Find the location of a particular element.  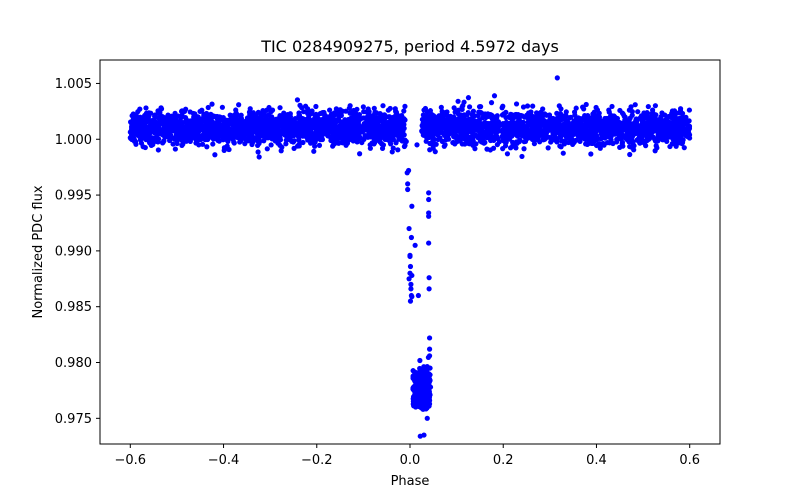

x-tick-label: −0.4 is located at coordinates (224, 460).